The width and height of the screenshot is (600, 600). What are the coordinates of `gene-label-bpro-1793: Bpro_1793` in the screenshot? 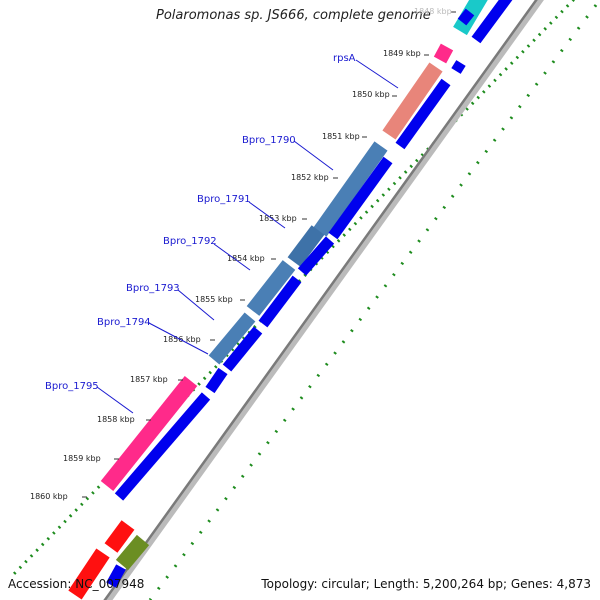 It's located at (153, 288).